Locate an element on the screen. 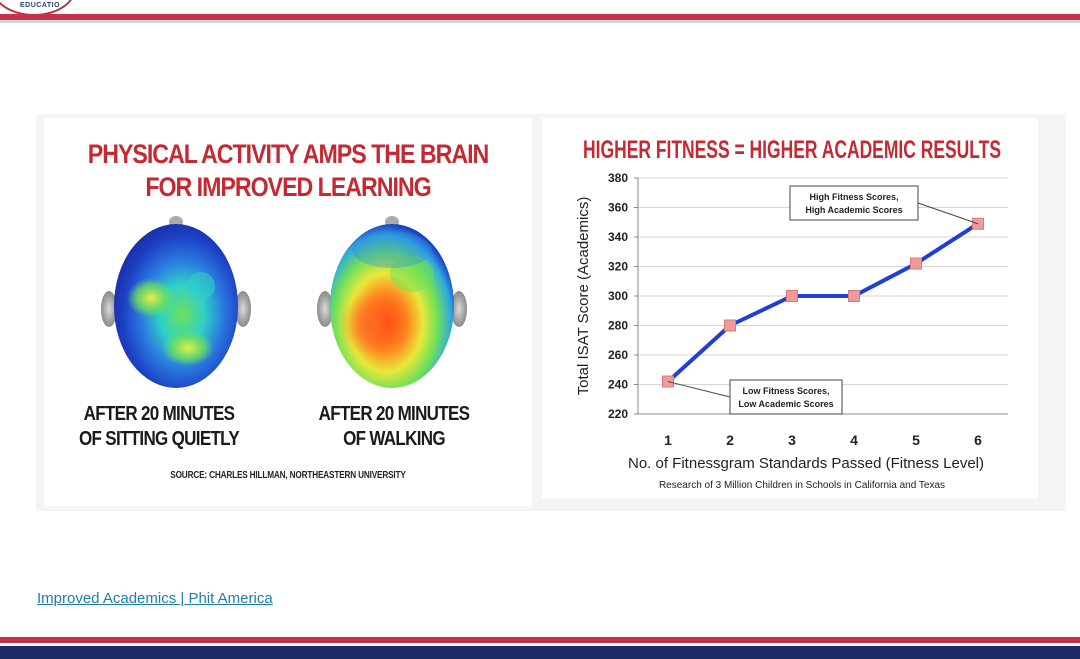  y-tick-label: 260 is located at coordinates (618, 355).